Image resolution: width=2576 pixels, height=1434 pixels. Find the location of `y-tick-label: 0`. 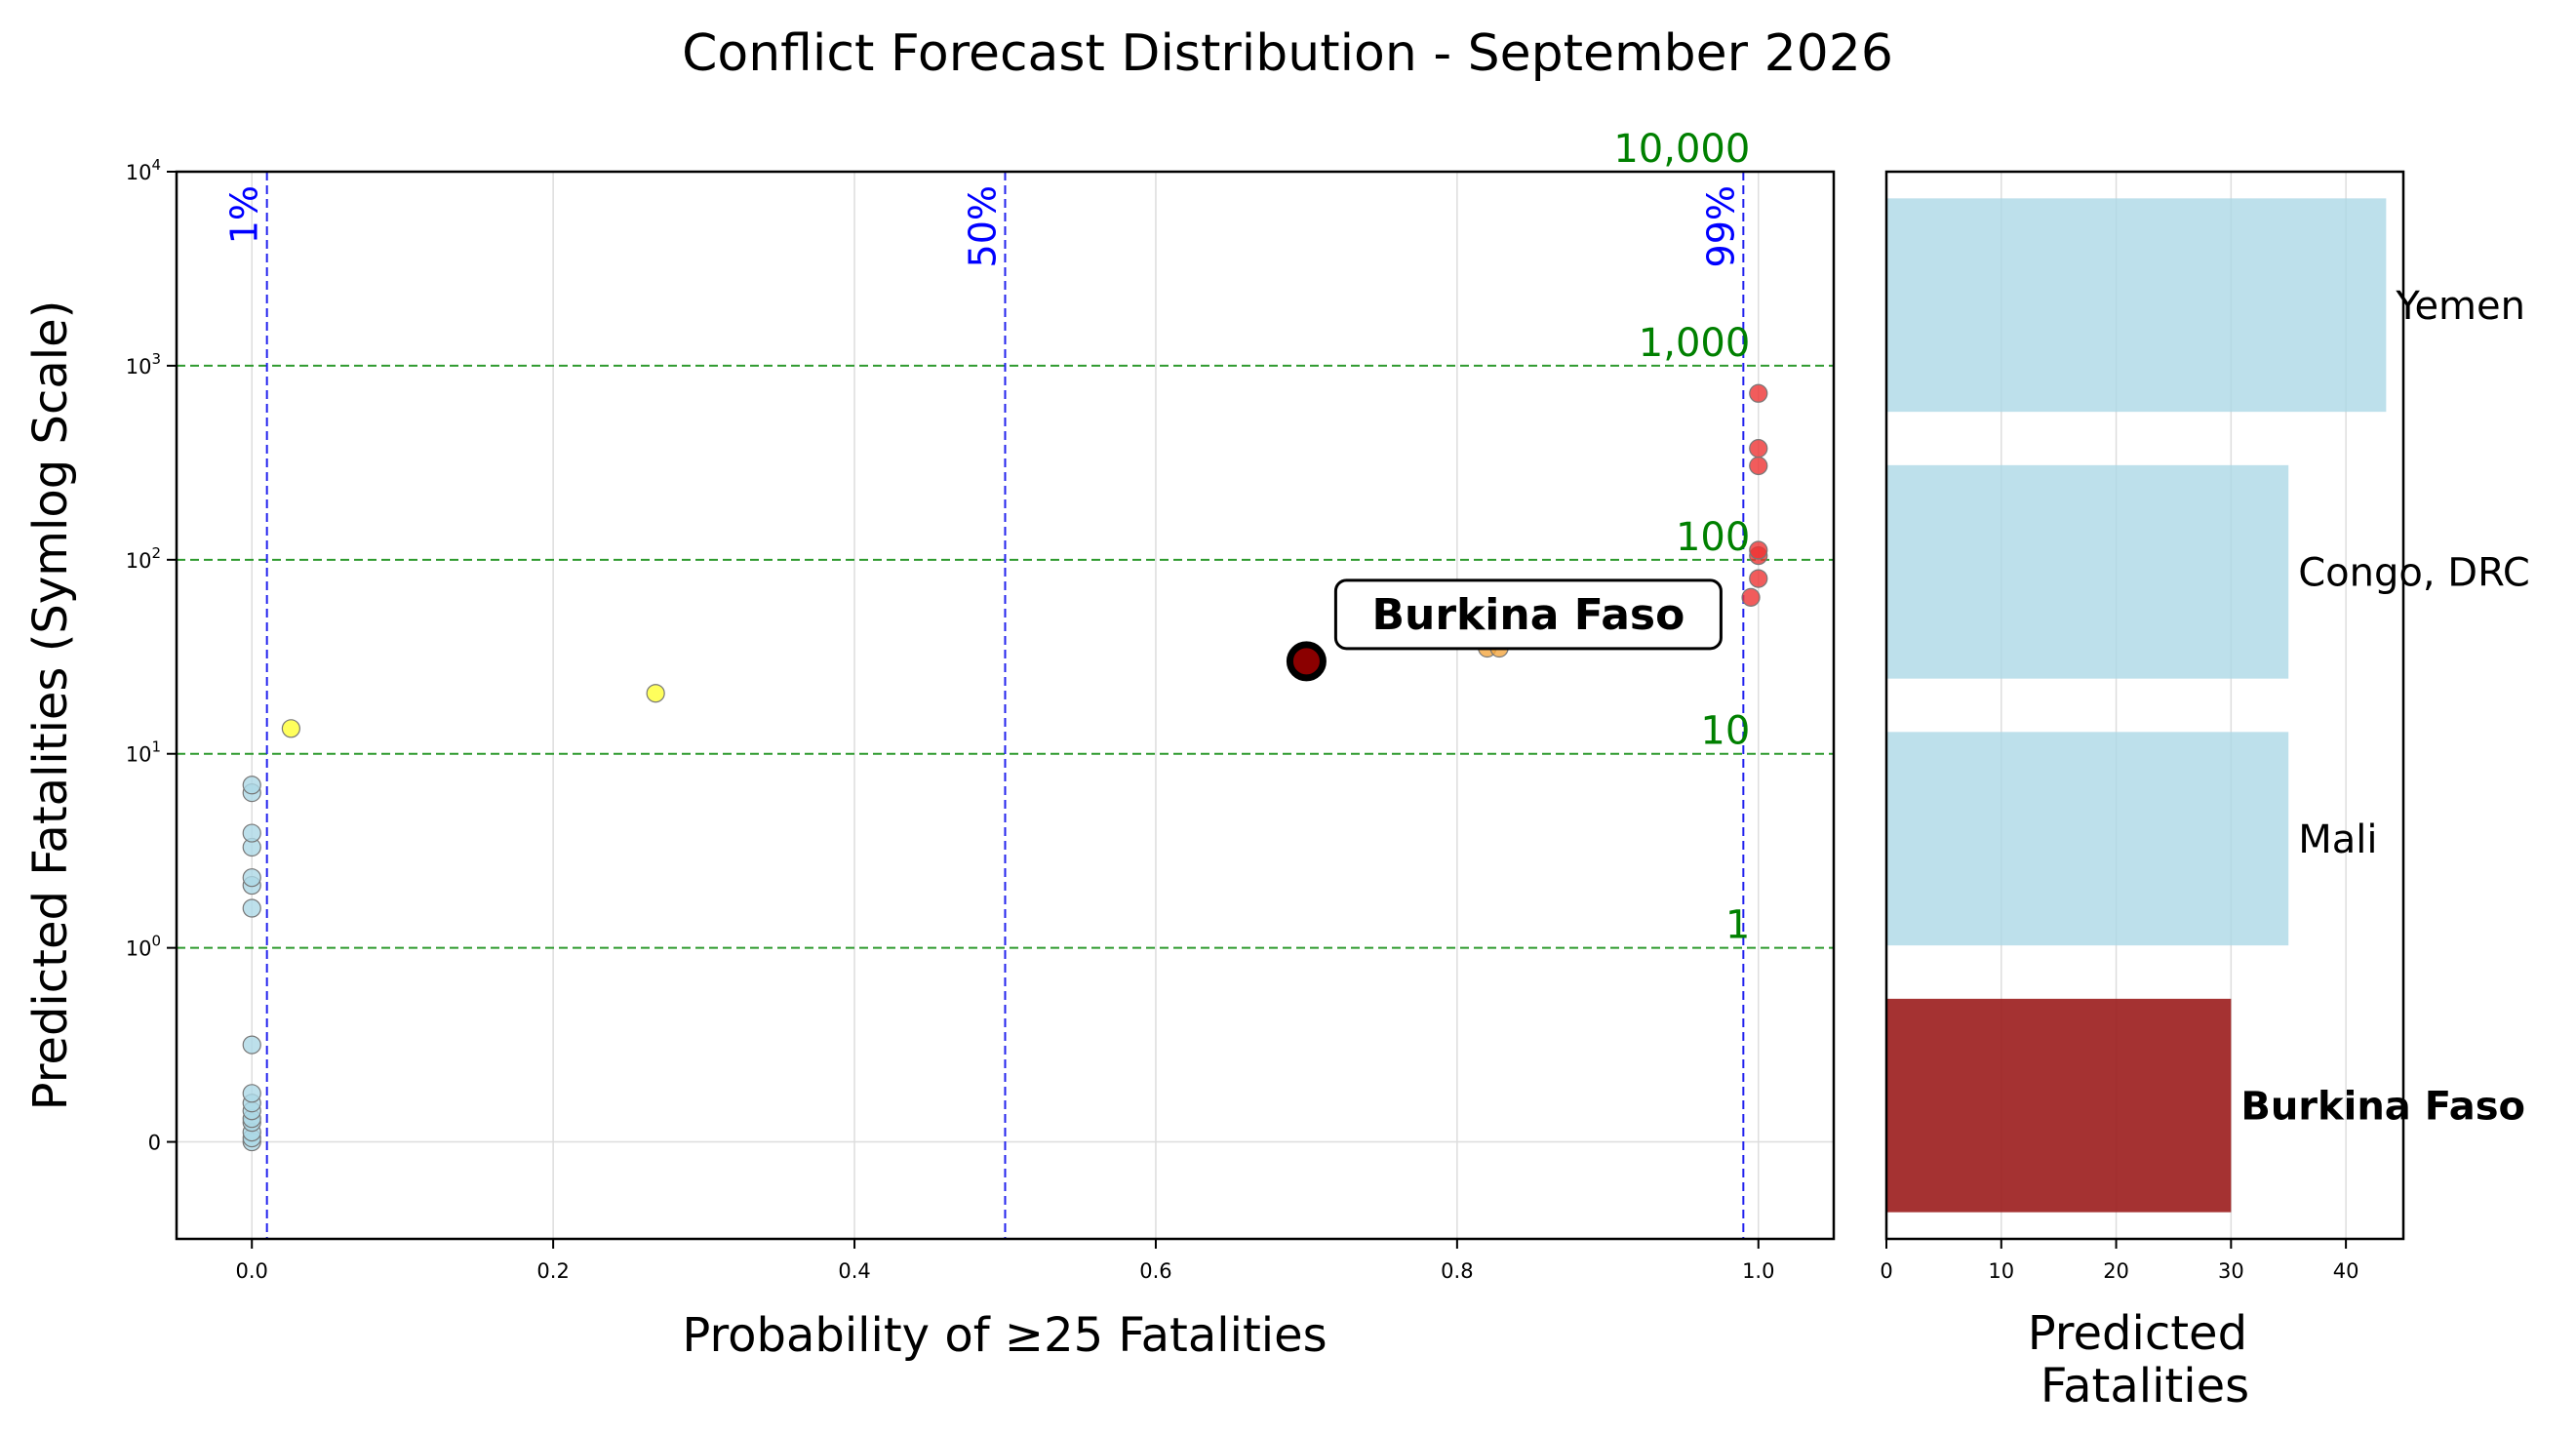

y-tick-label: 0 is located at coordinates (154, 1143).